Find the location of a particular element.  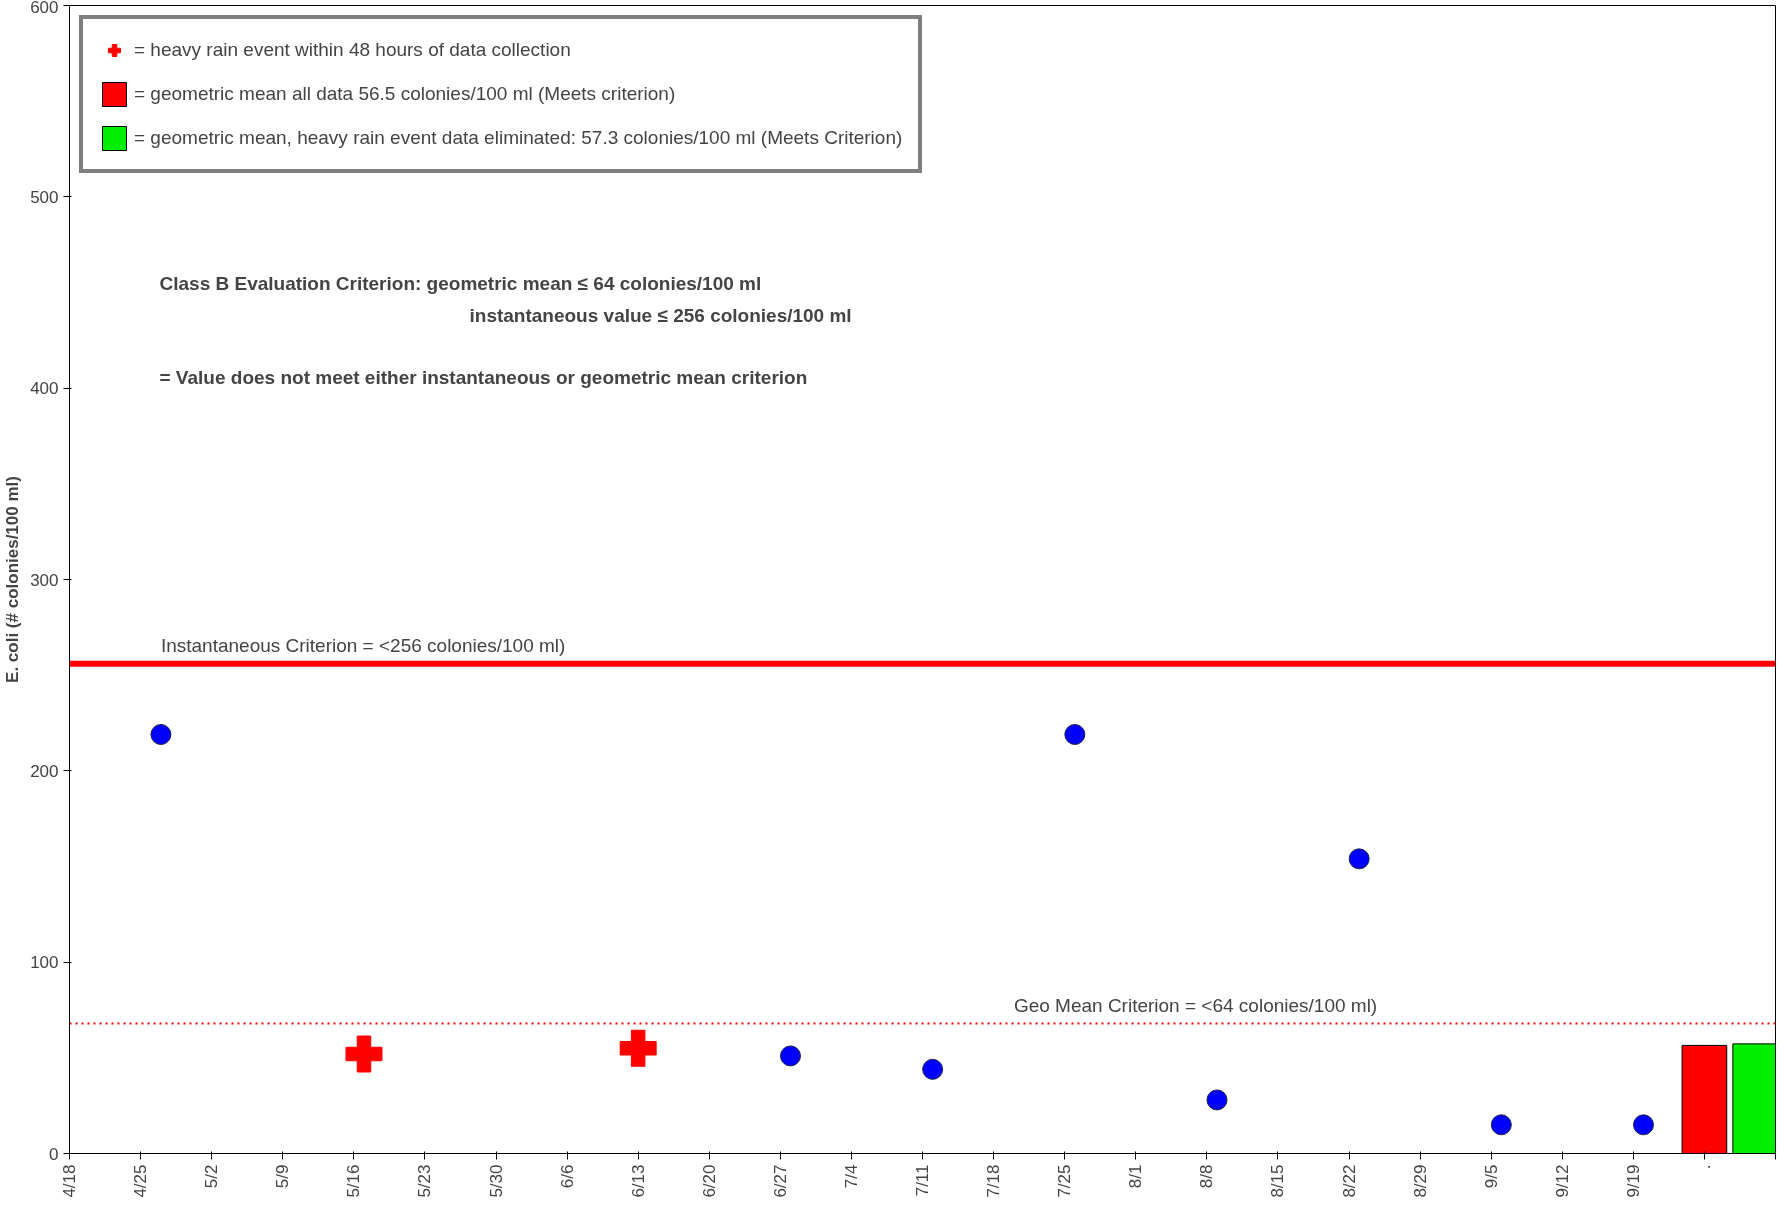

x-tick-label: 4/25 is located at coordinates (141, 1181).